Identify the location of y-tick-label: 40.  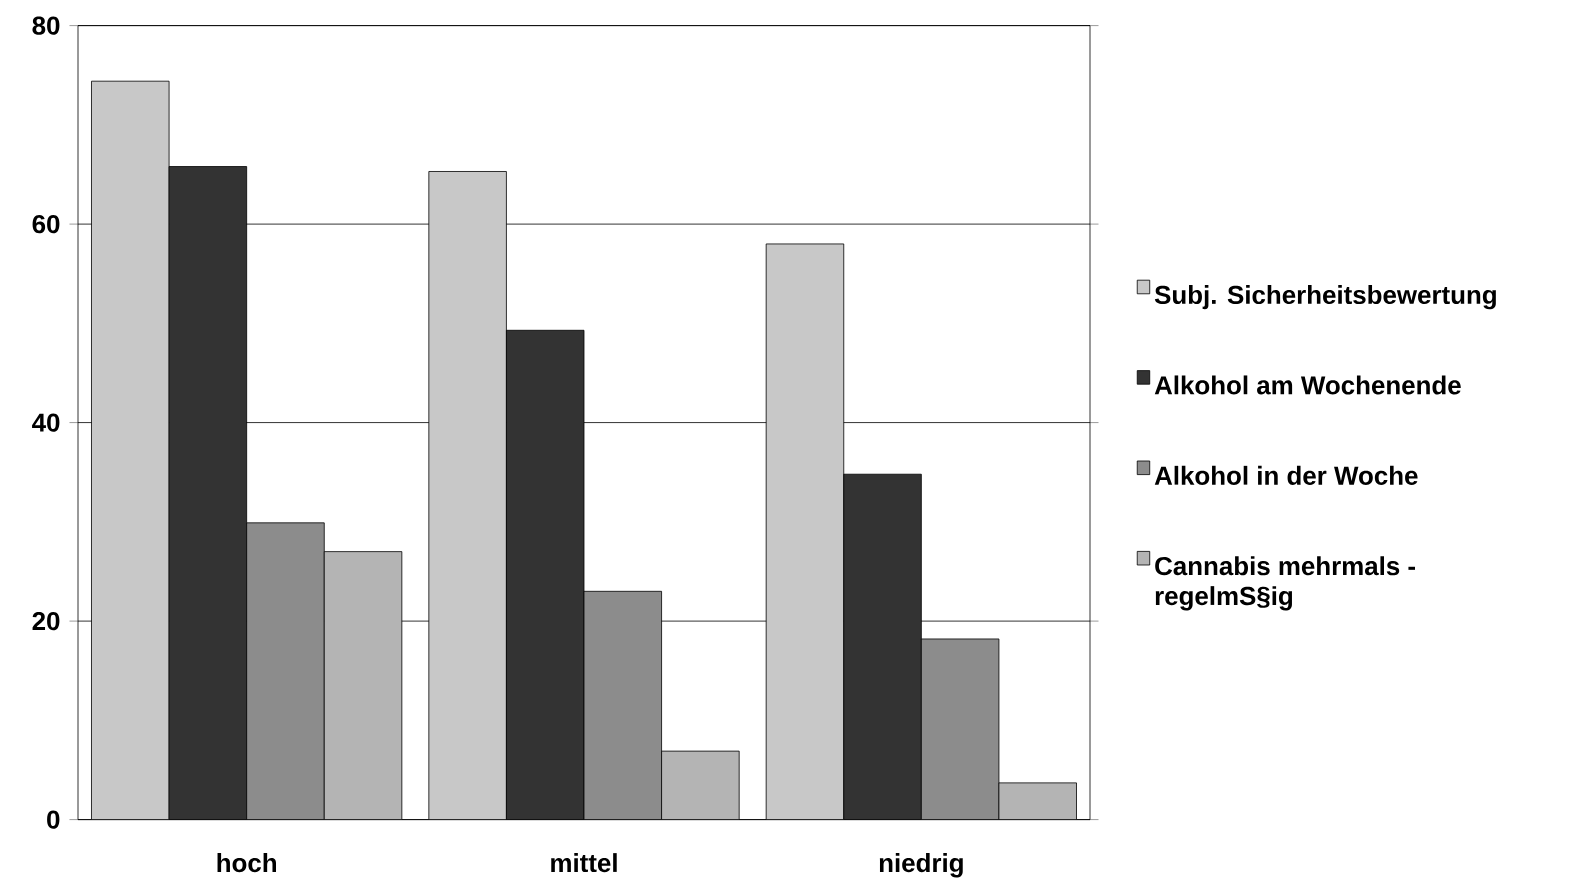
(46, 422).